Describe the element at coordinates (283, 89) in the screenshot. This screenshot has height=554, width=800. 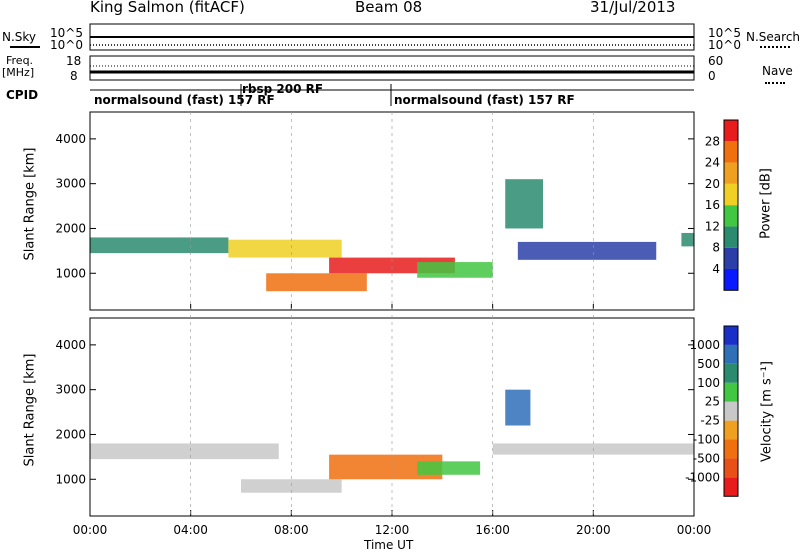
I see `cpid-segment-2: rbsp 200 RF` at that location.